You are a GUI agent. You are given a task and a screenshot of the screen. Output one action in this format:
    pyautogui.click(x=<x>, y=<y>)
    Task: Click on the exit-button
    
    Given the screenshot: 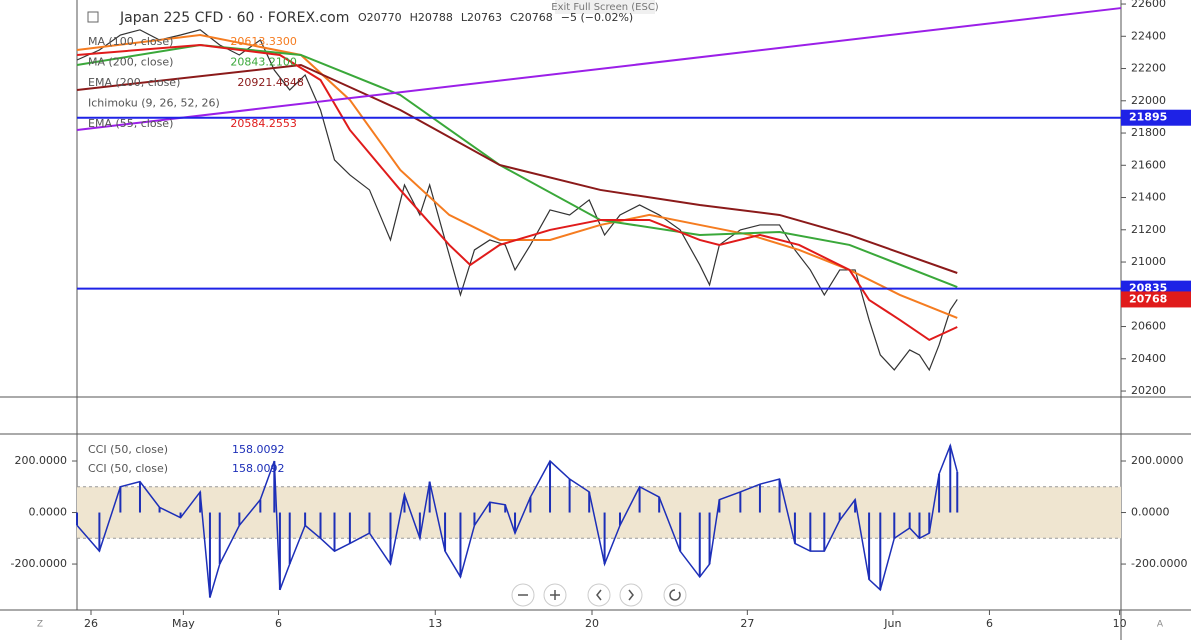 What is the action you would take?
    pyautogui.click(x=605, y=7)
    